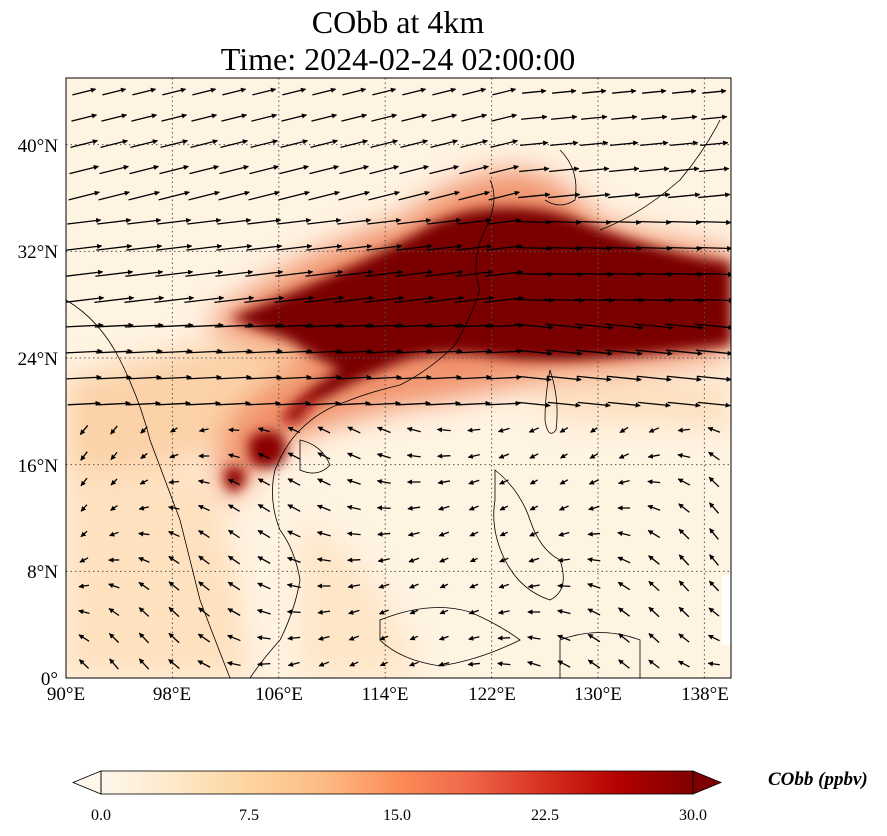  Describe the element at coordinates (397, 815) in the screenshot. I see `colorbar-tick-label: 15.0` at that location.